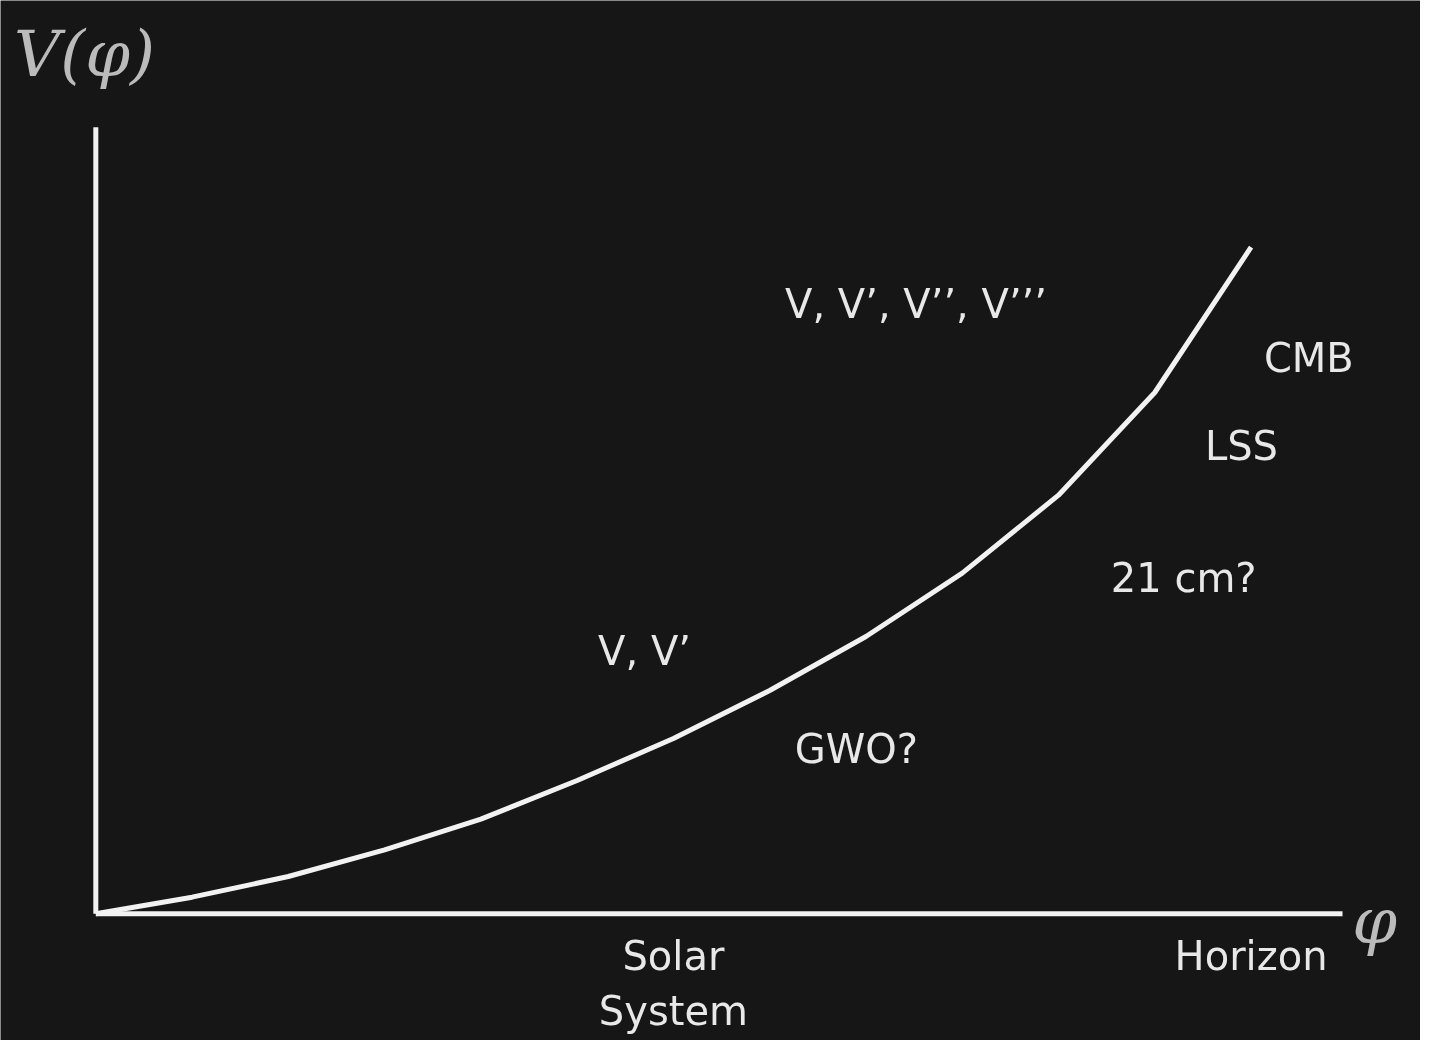 The height and width of the screenshot is (1062, 1442). I want to click on annotation: V, V’, V’’, V’’’, so click(916, 303).